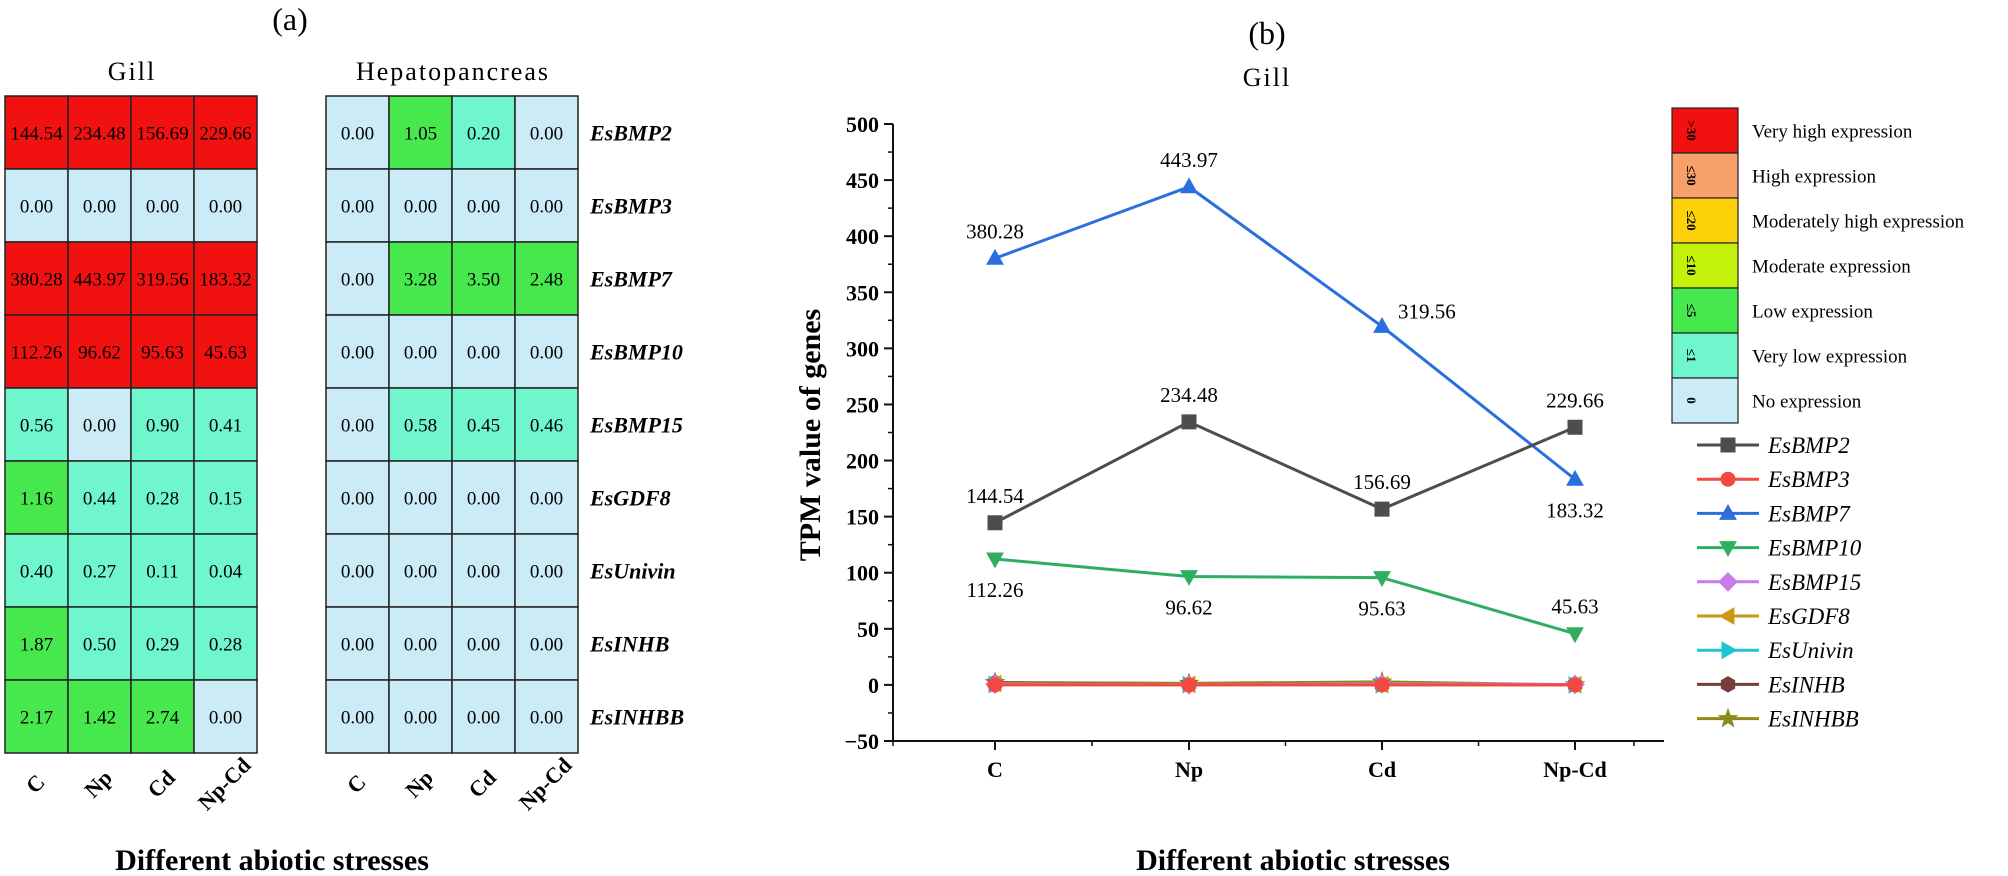 The image size is (2008, 876). What do you see at coordinates (631, 279) in the screenshot?
I see `gene-label: EsBMP7` at bounding box center [631, 279].